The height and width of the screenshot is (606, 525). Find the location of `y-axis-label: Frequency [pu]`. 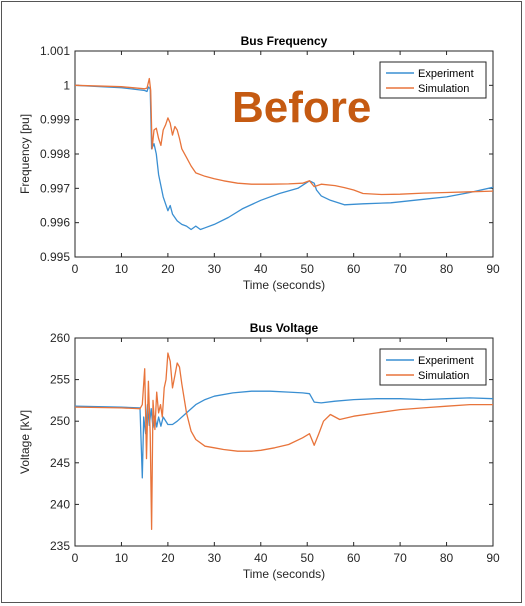

y-axis-label: Frequency [pu] is located at coordinates (25, 154).